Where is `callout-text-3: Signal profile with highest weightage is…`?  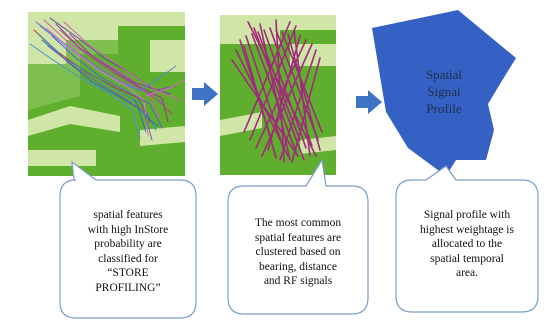 callout-text-3: Signal profile with highest weightage is… is located at coordinates (467, 244).